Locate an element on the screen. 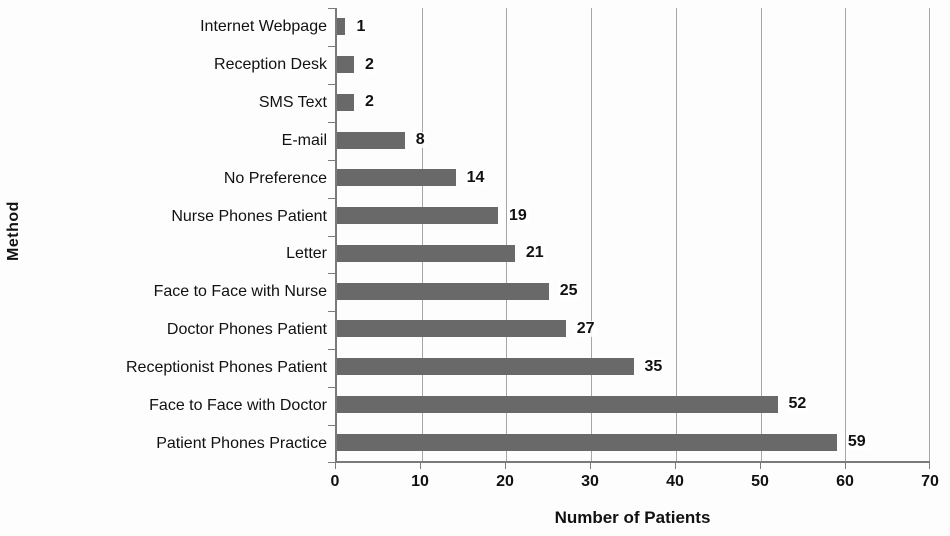  bar-value-label: 14 is located at coordinates (475, 177).